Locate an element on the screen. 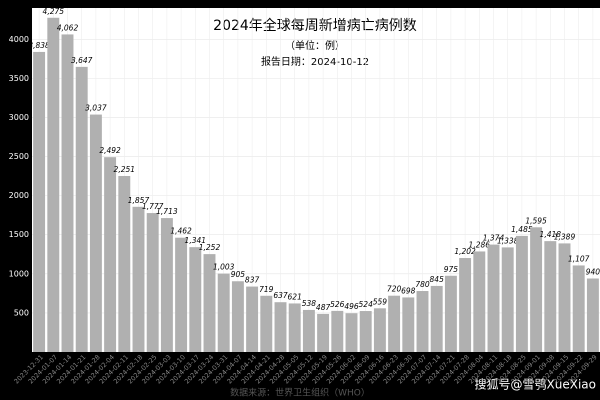 The image size is (600, 400). value-label: 1,341 is located at coordinates (195, 240).